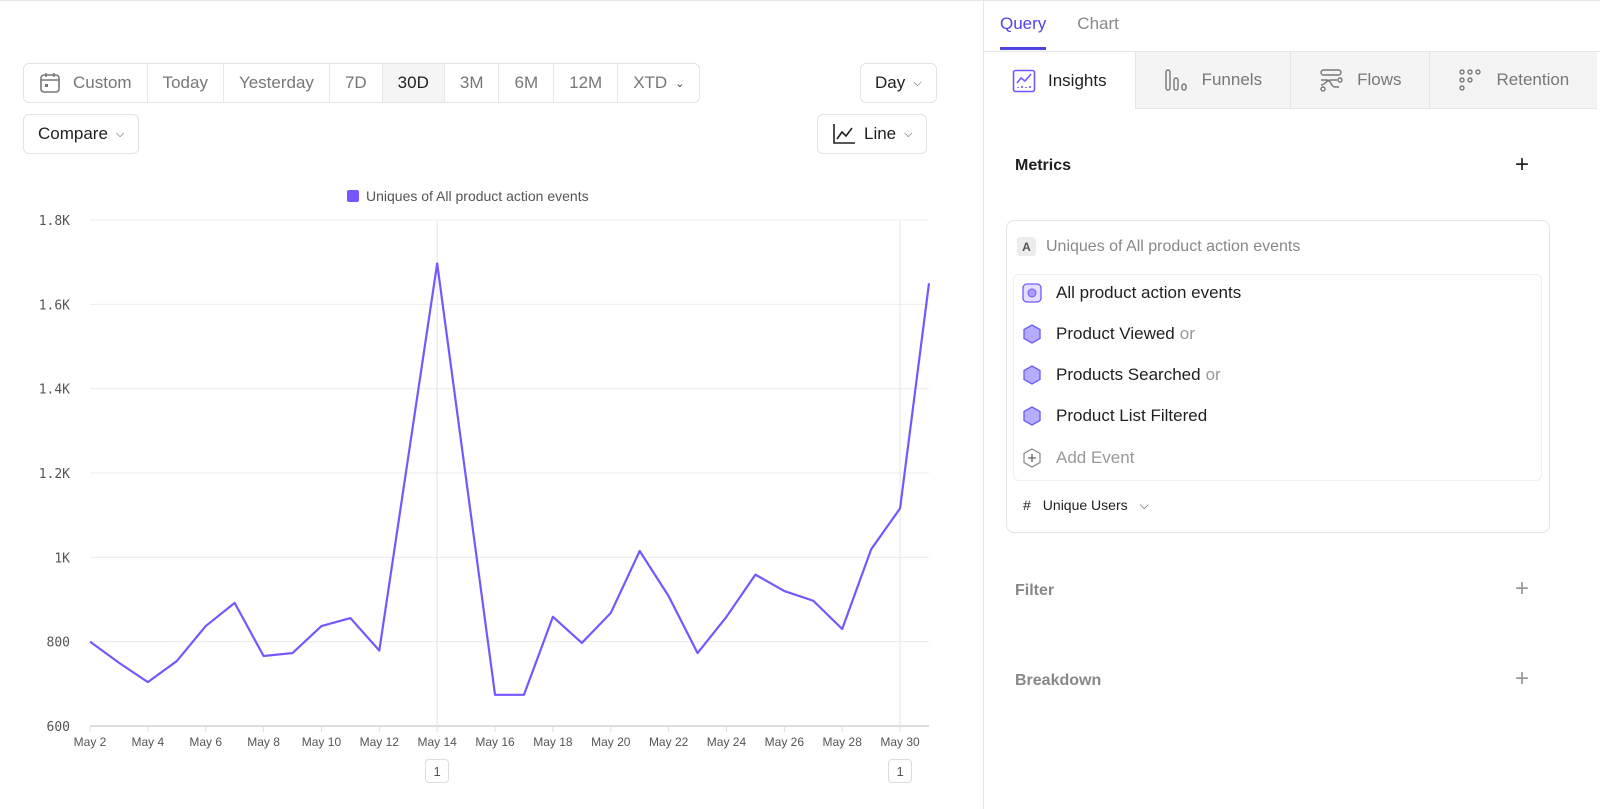  I want to click on x-tick-label: May 16, so click(495, 742).